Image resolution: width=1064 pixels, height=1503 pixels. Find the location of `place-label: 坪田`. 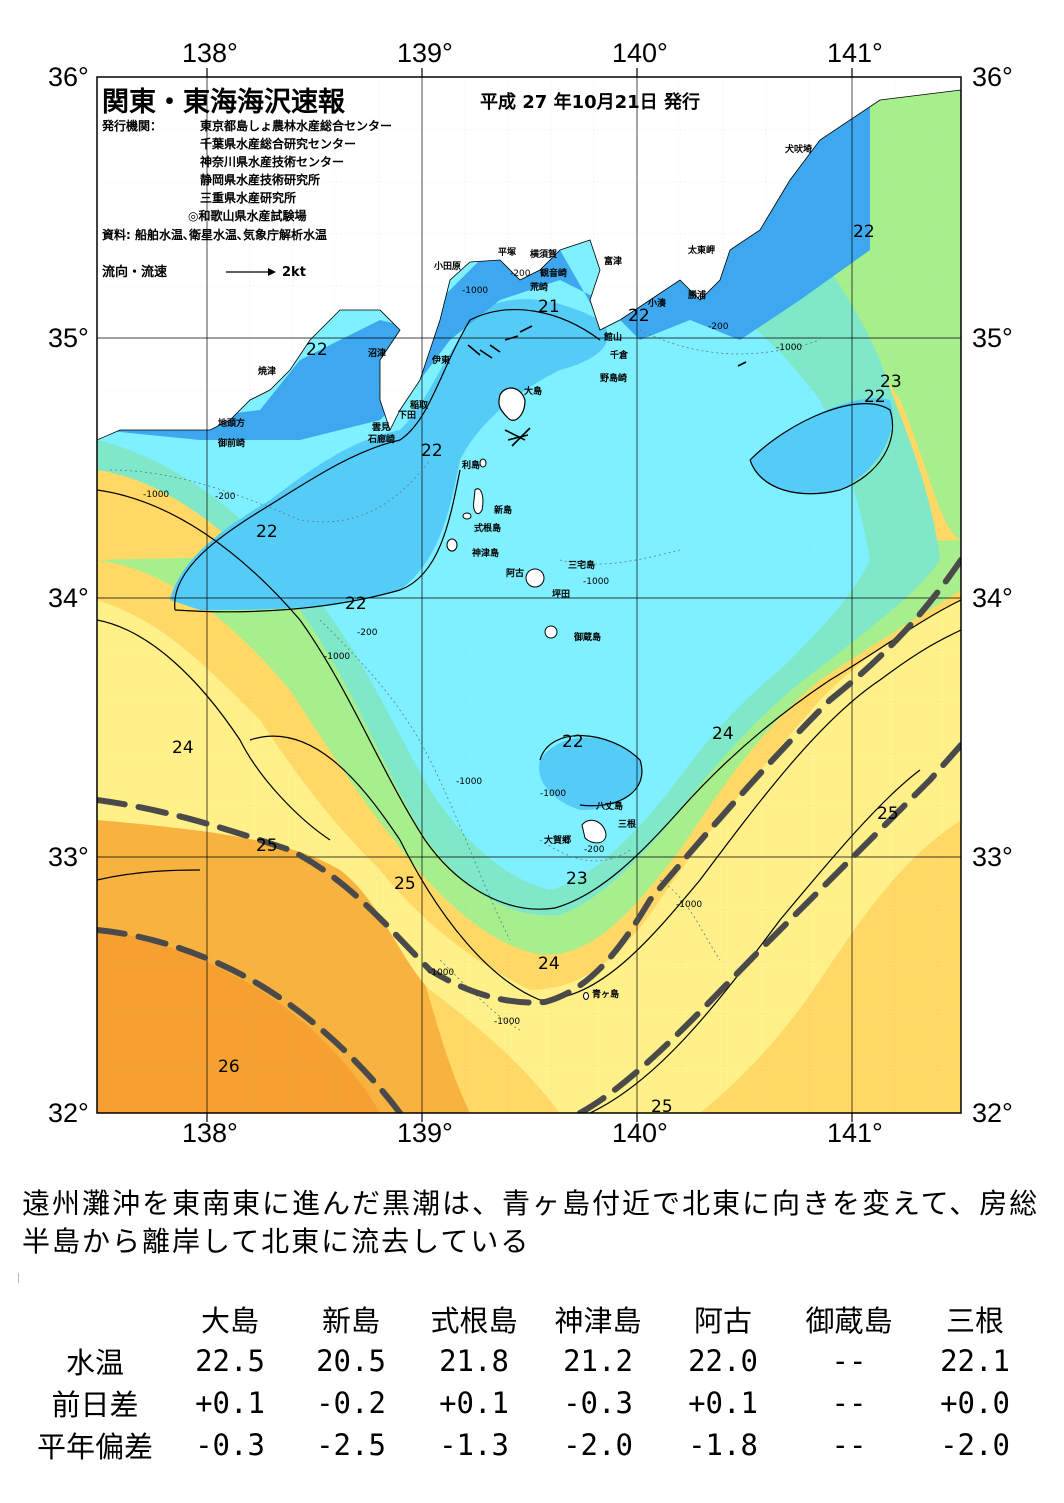

place-label: 坪田 is located at coordinates (561, 595).